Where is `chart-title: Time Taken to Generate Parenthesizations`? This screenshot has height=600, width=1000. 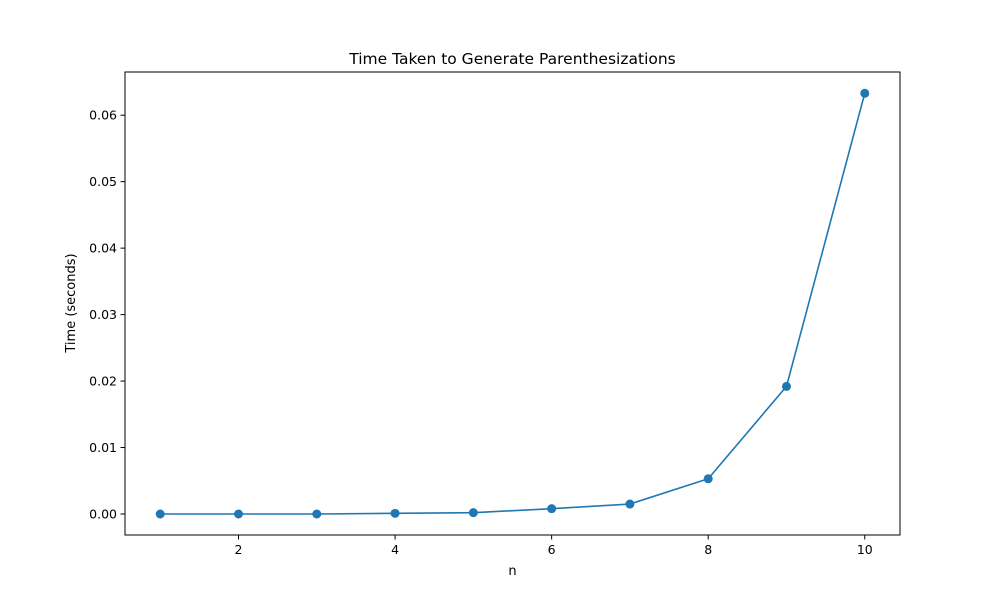 chart-title: Time Taken to Generate Parenthesizations is located at coordinates (512, 59).